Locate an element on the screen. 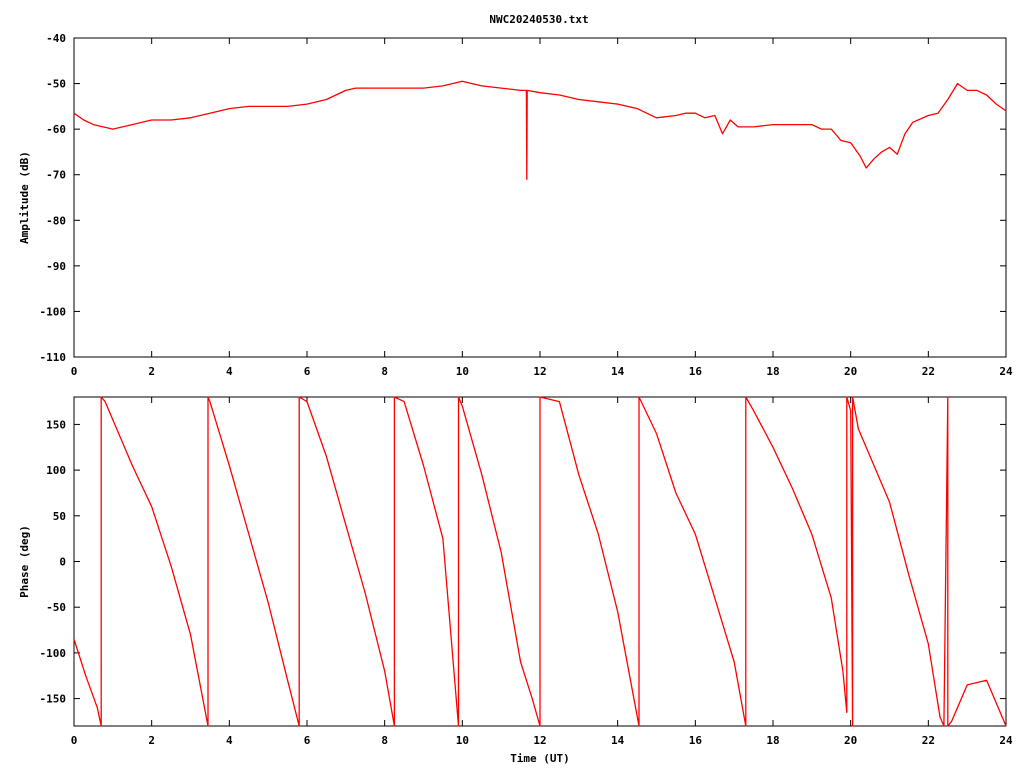 The image size is (1024, 773). phase-x-axis-label: Time (UT) is located at coordinates (540, 758).